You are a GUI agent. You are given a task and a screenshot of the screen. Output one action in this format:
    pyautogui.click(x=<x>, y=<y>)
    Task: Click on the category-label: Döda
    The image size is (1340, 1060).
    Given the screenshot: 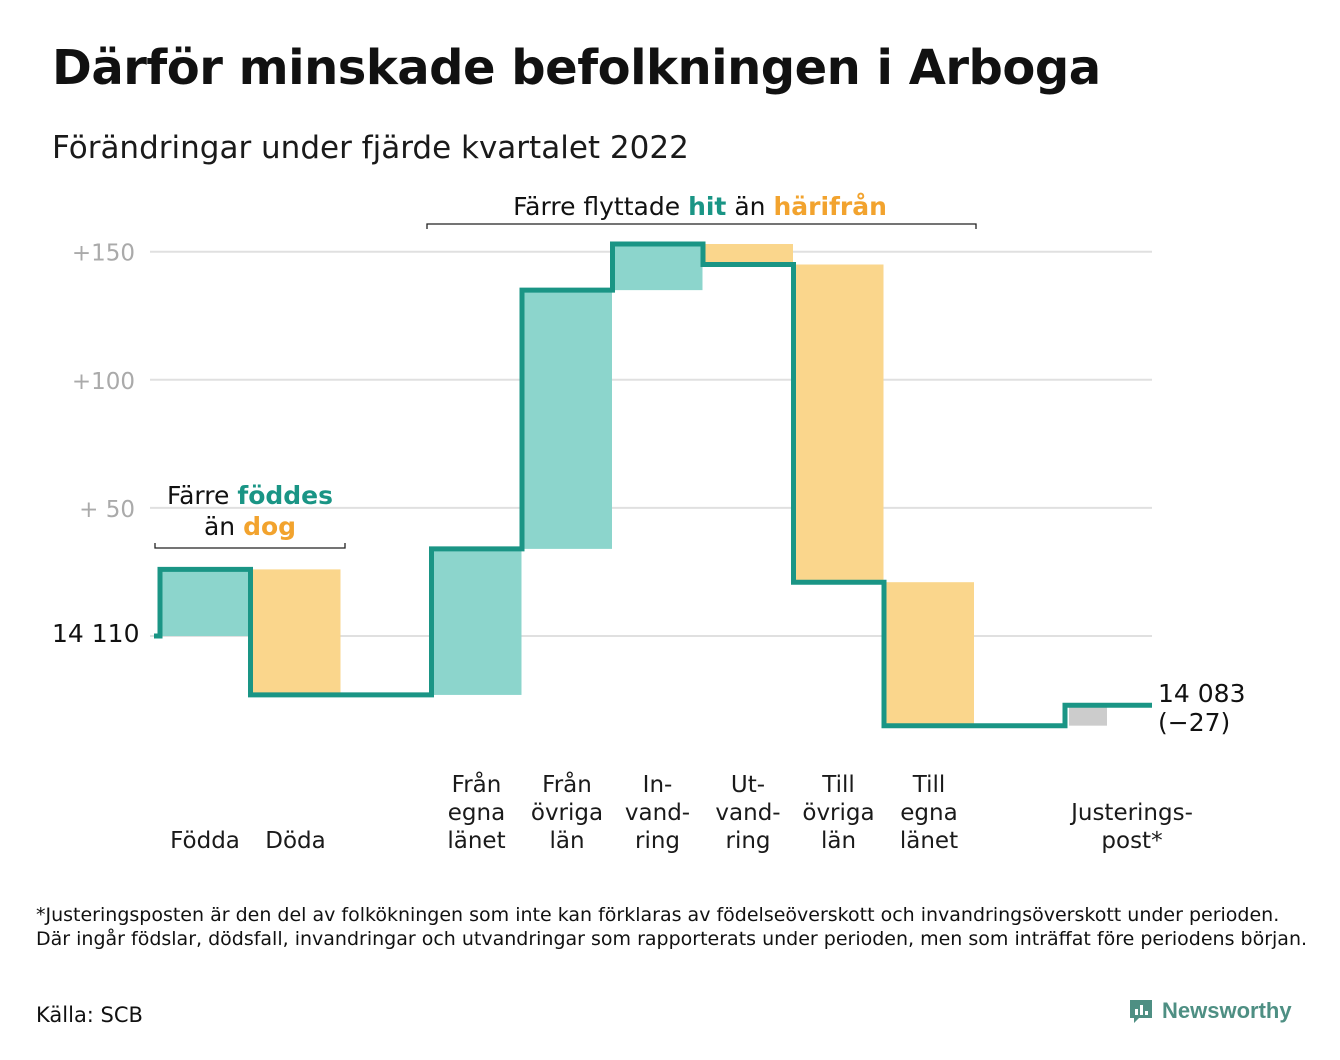 What is the action you would take?
    pyautogui.click(x=295, y=841)
    